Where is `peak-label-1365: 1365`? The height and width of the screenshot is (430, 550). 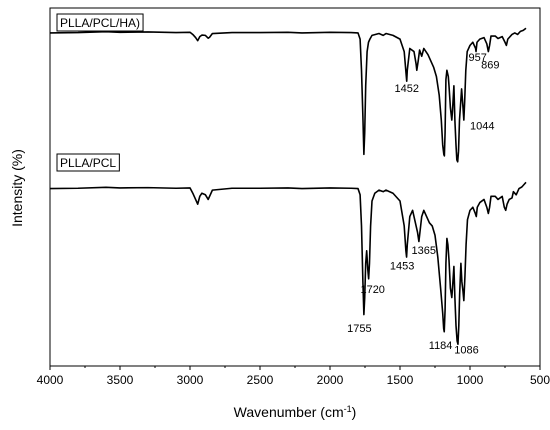 peak-label-1365: 1365 is located at coordinates (424, 251).